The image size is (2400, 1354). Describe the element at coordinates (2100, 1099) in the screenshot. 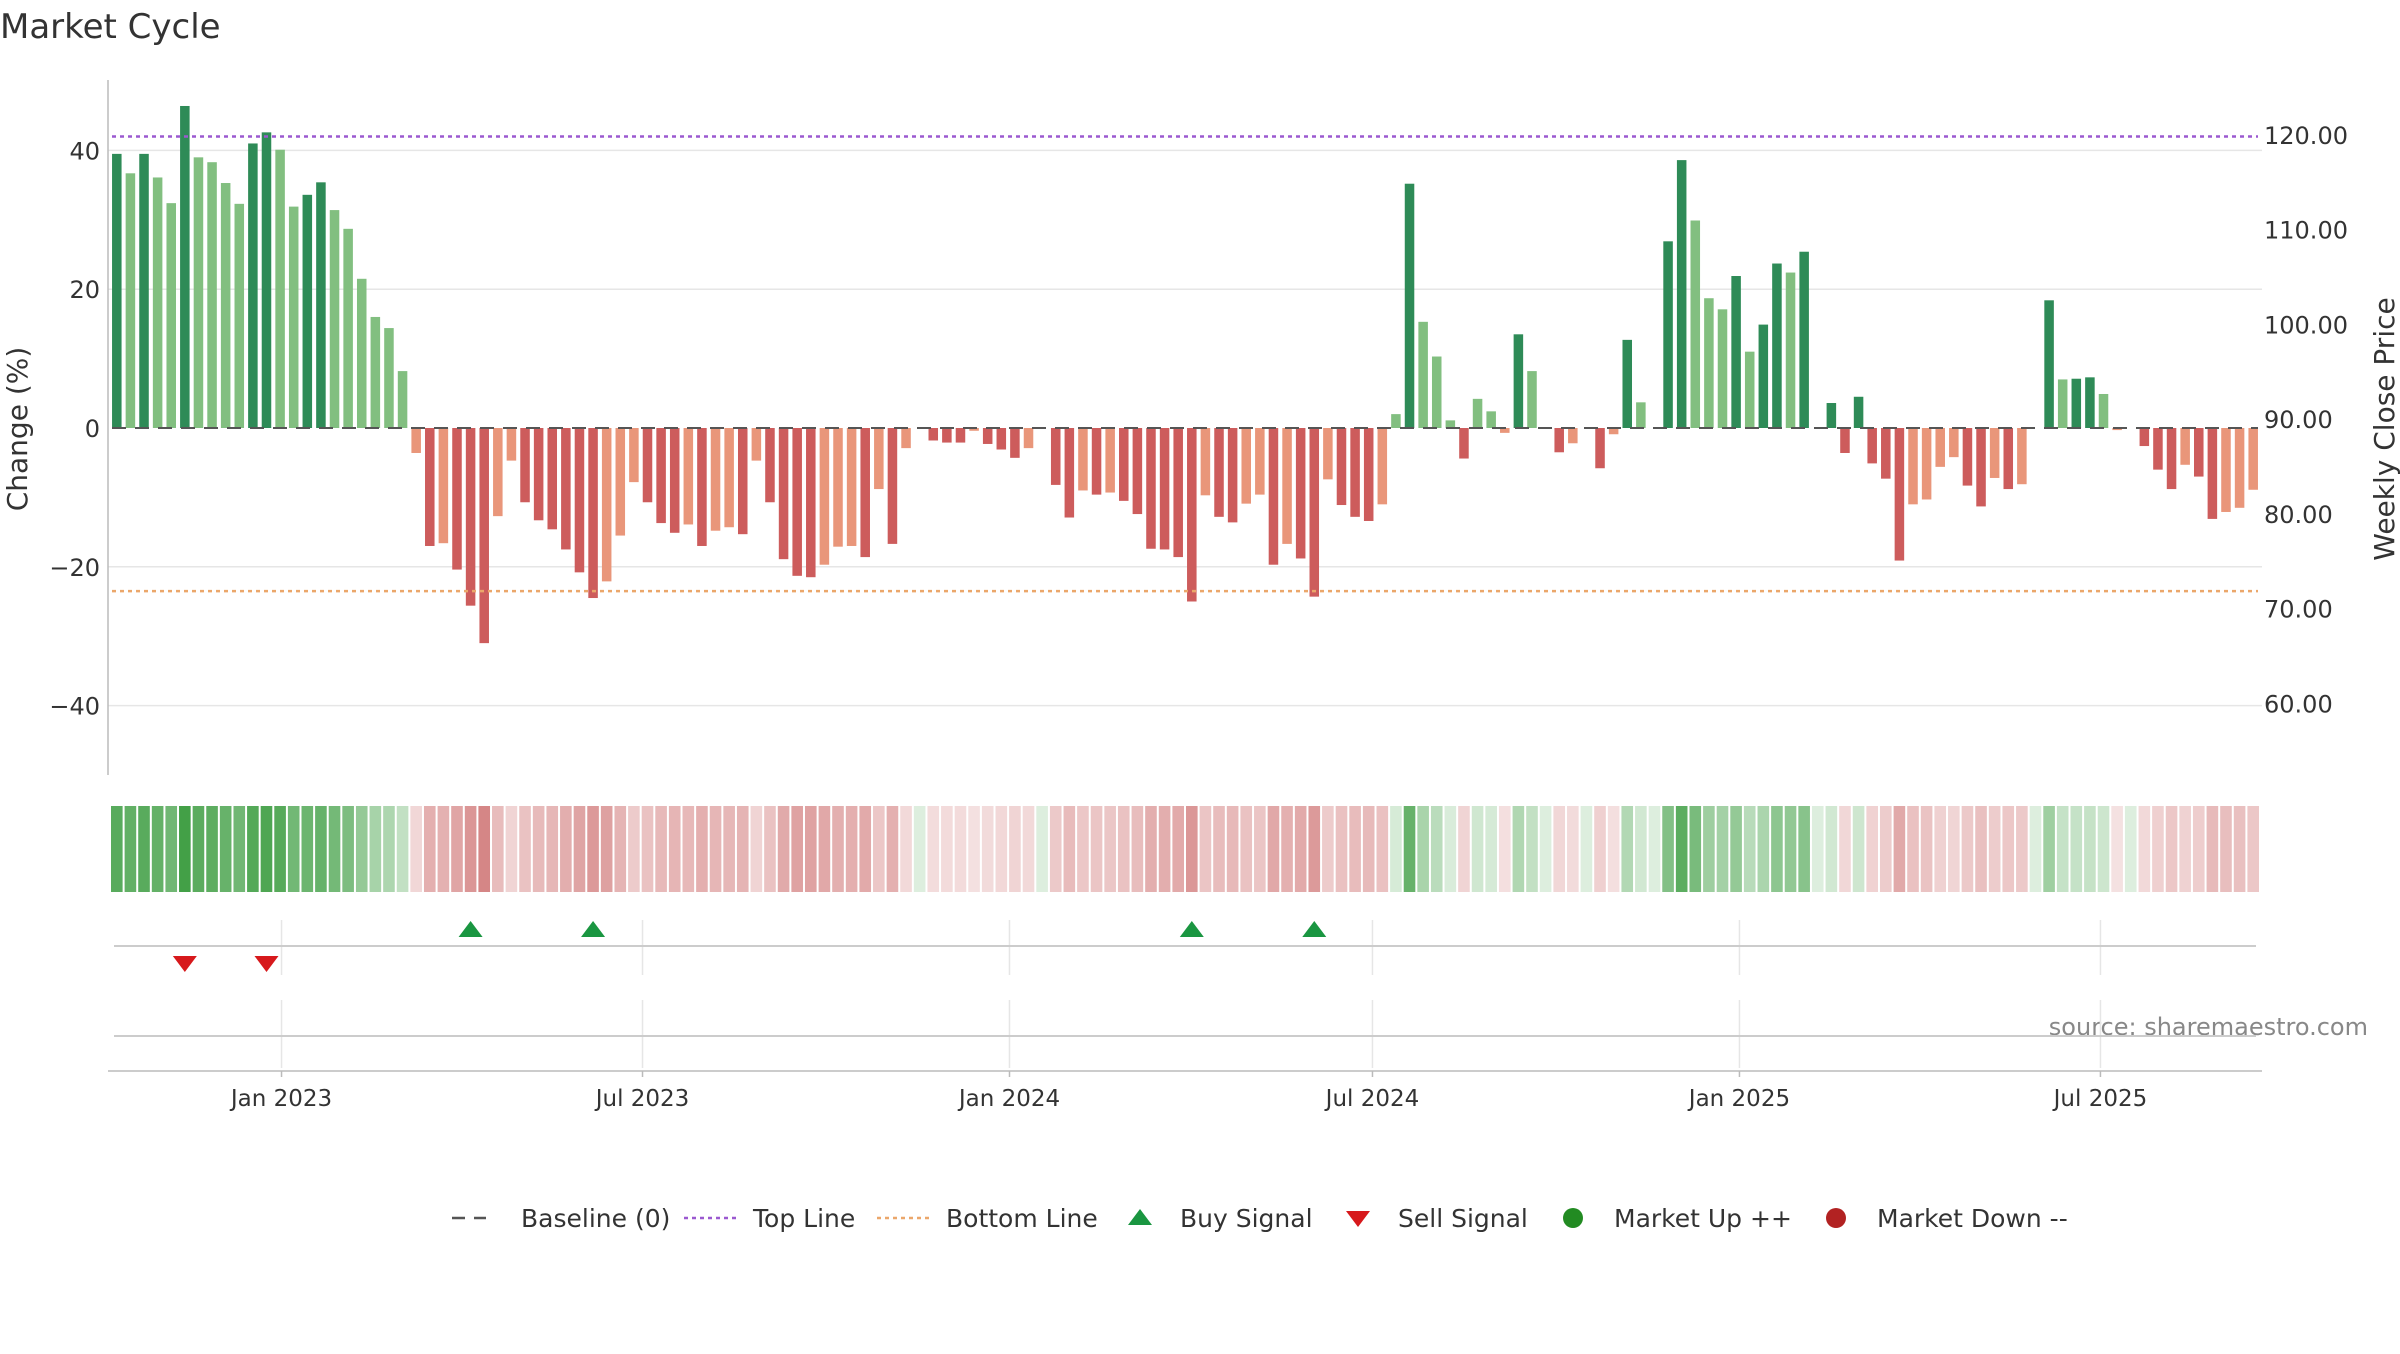

I see `x-tick-label: Jul 2025` at that location.